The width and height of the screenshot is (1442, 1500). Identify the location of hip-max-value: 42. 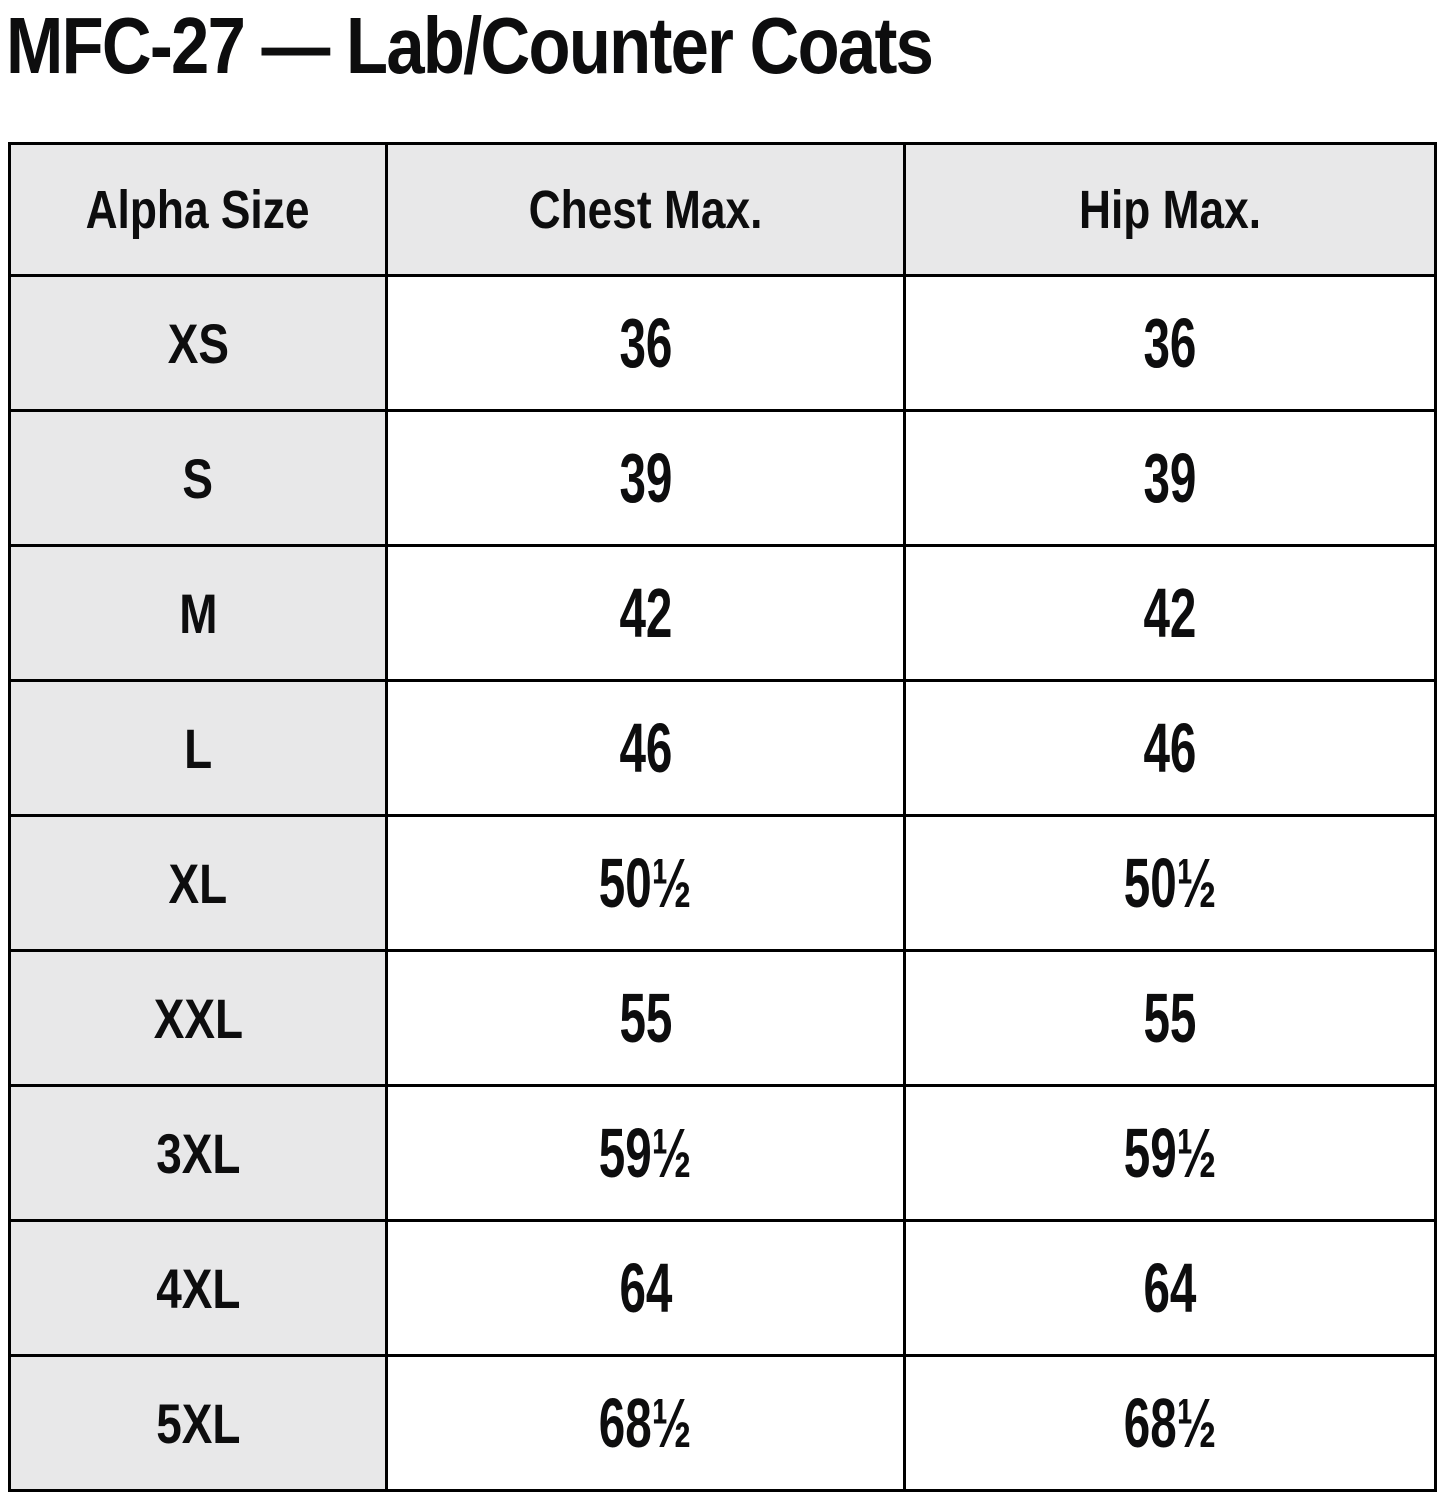
(1170, 613).